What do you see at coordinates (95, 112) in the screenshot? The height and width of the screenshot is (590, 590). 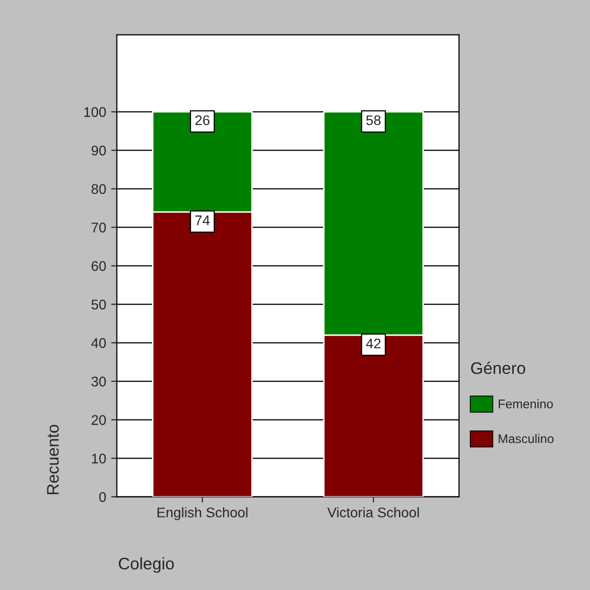 I see `y-tick-label: 100` at bounding box center [95, 112].